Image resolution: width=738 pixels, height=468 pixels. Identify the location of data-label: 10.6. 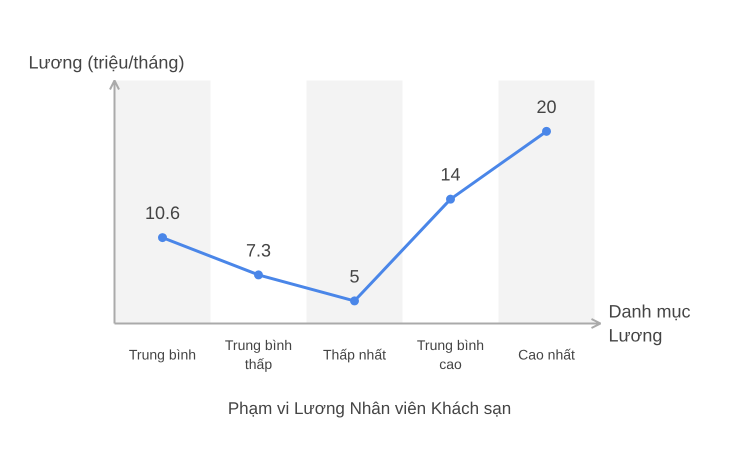
(162, 213).